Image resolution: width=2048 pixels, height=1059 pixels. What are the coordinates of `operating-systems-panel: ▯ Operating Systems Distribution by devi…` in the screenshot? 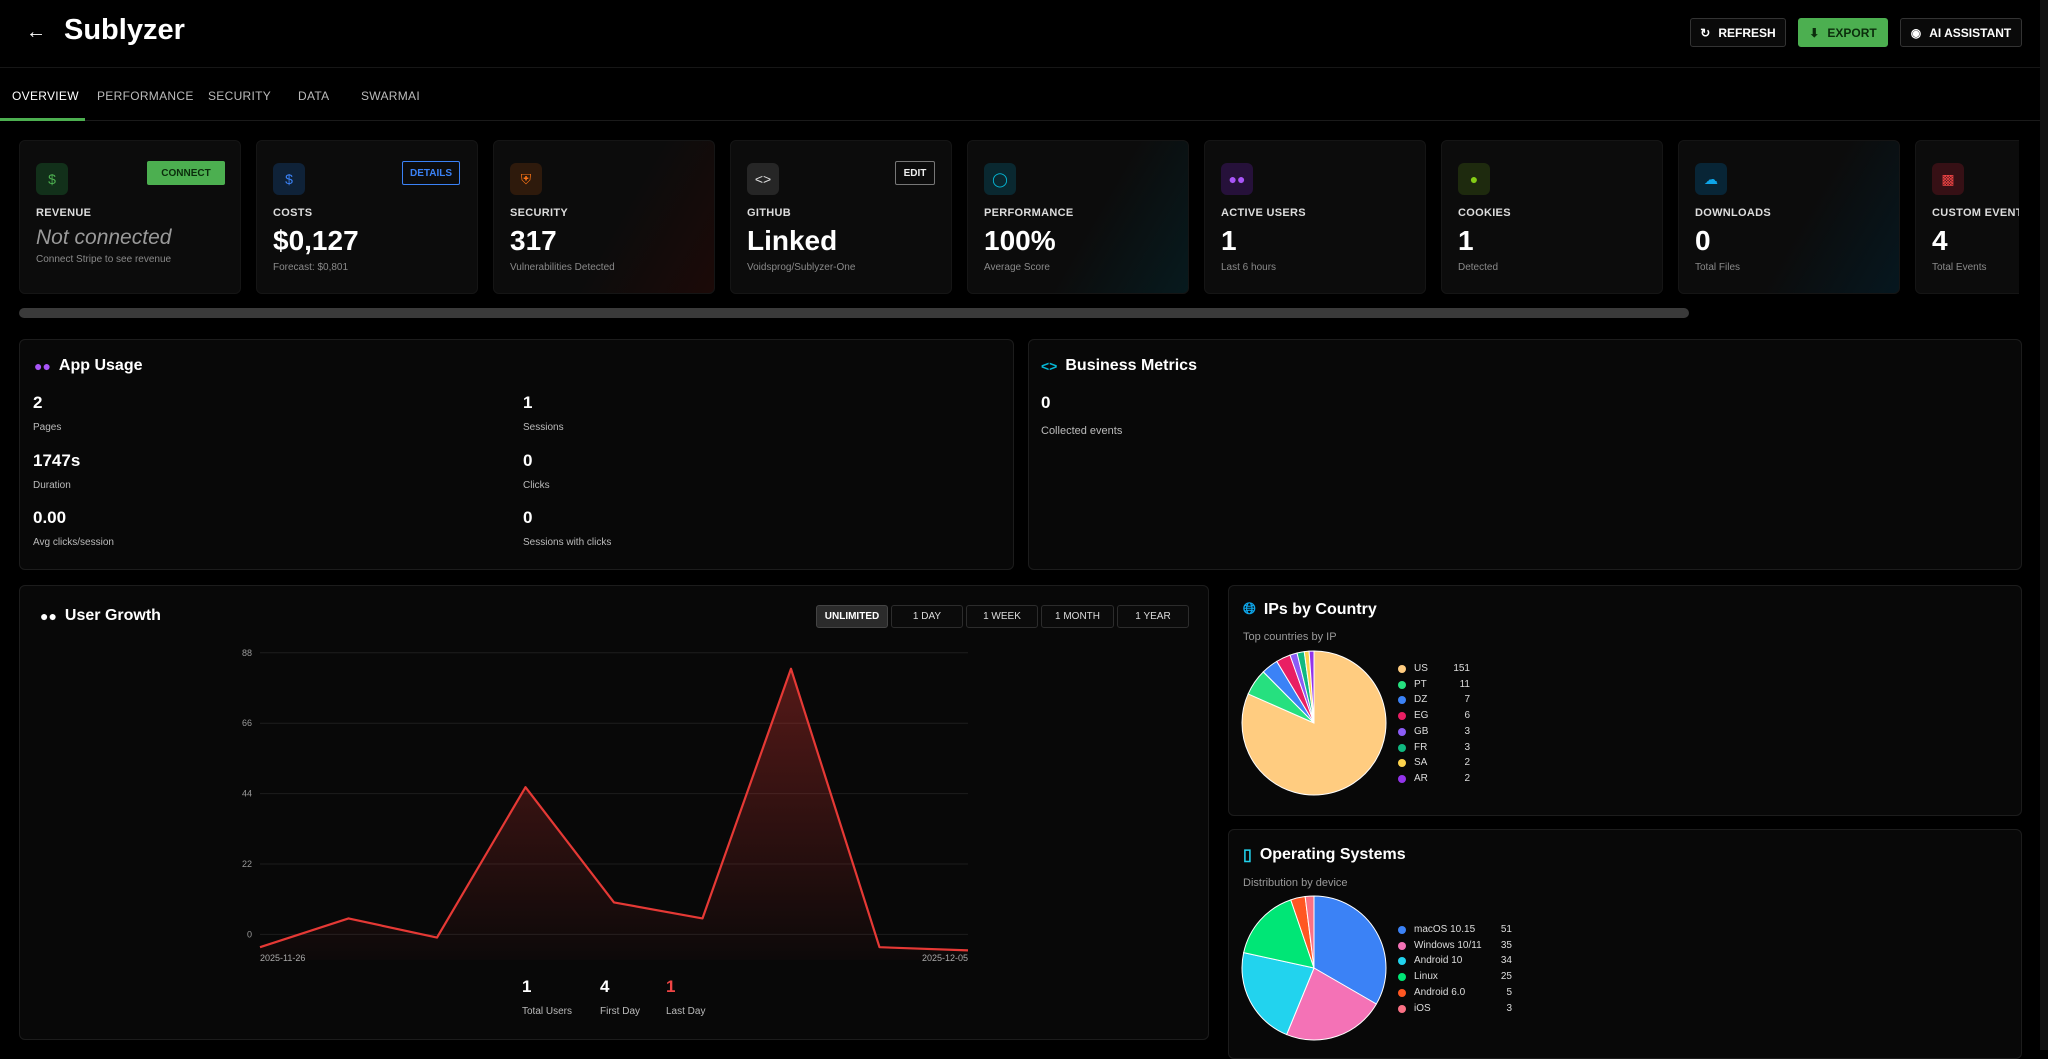 It's located at (1625, 944).